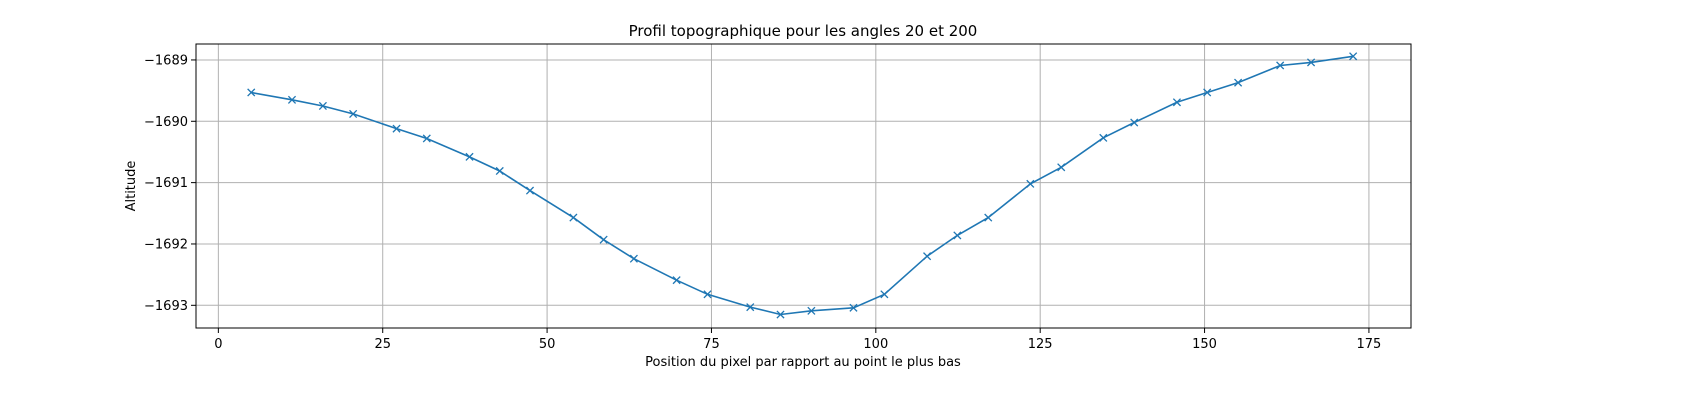 This screenshot has width=1700, height=400. I want to click on x-tick-label: 25, so click(382, 344).